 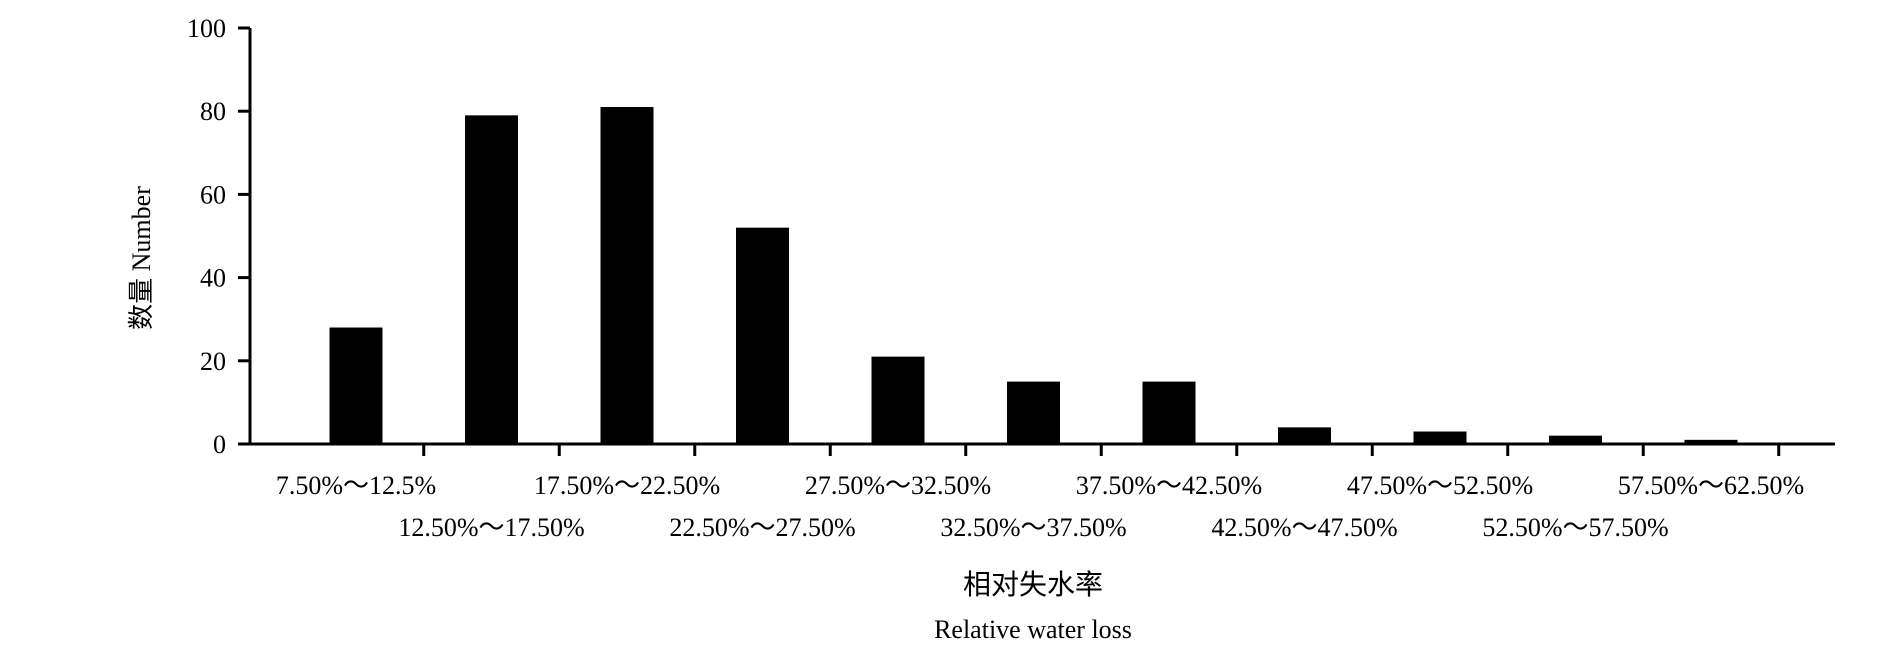 What do you see at coordinates (898, 485) in the screenshot?
I see `x-tick-label: 27.50%～32.50%` at bounding box center [898, 485].